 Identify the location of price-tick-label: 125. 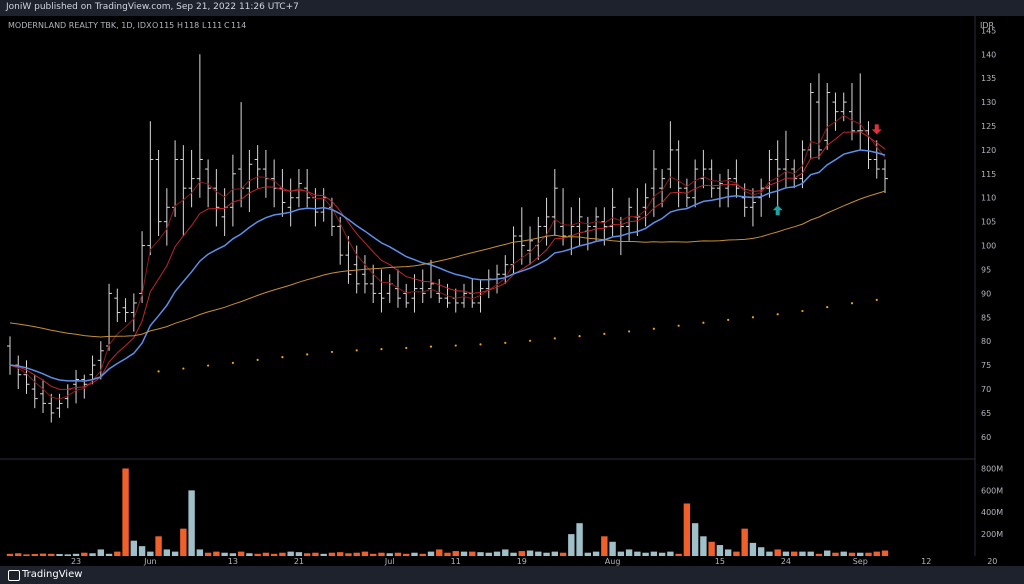
(988, 126).